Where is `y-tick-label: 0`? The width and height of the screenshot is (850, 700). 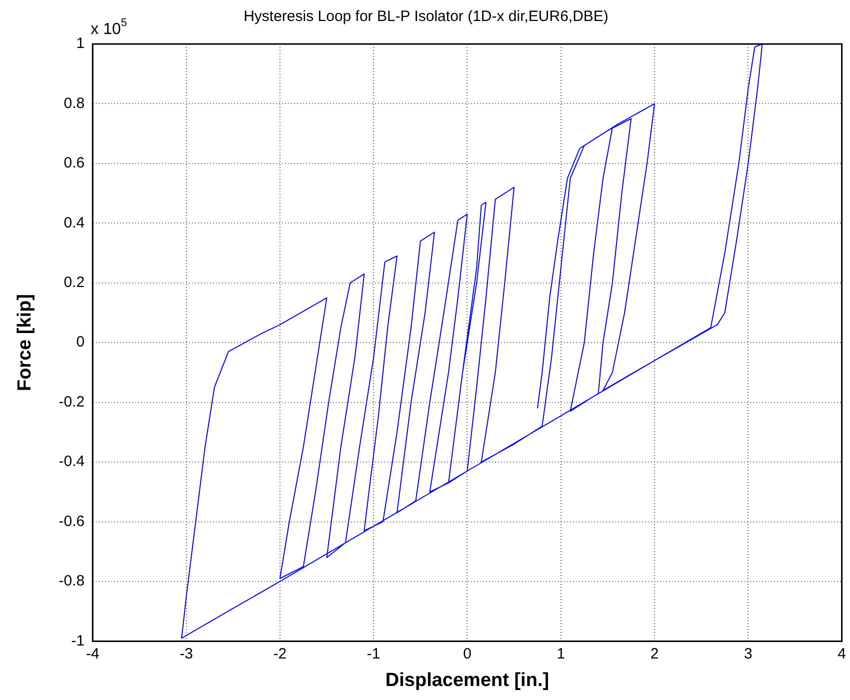
y-tick-label: 0 is located at coordinates (80, 342).